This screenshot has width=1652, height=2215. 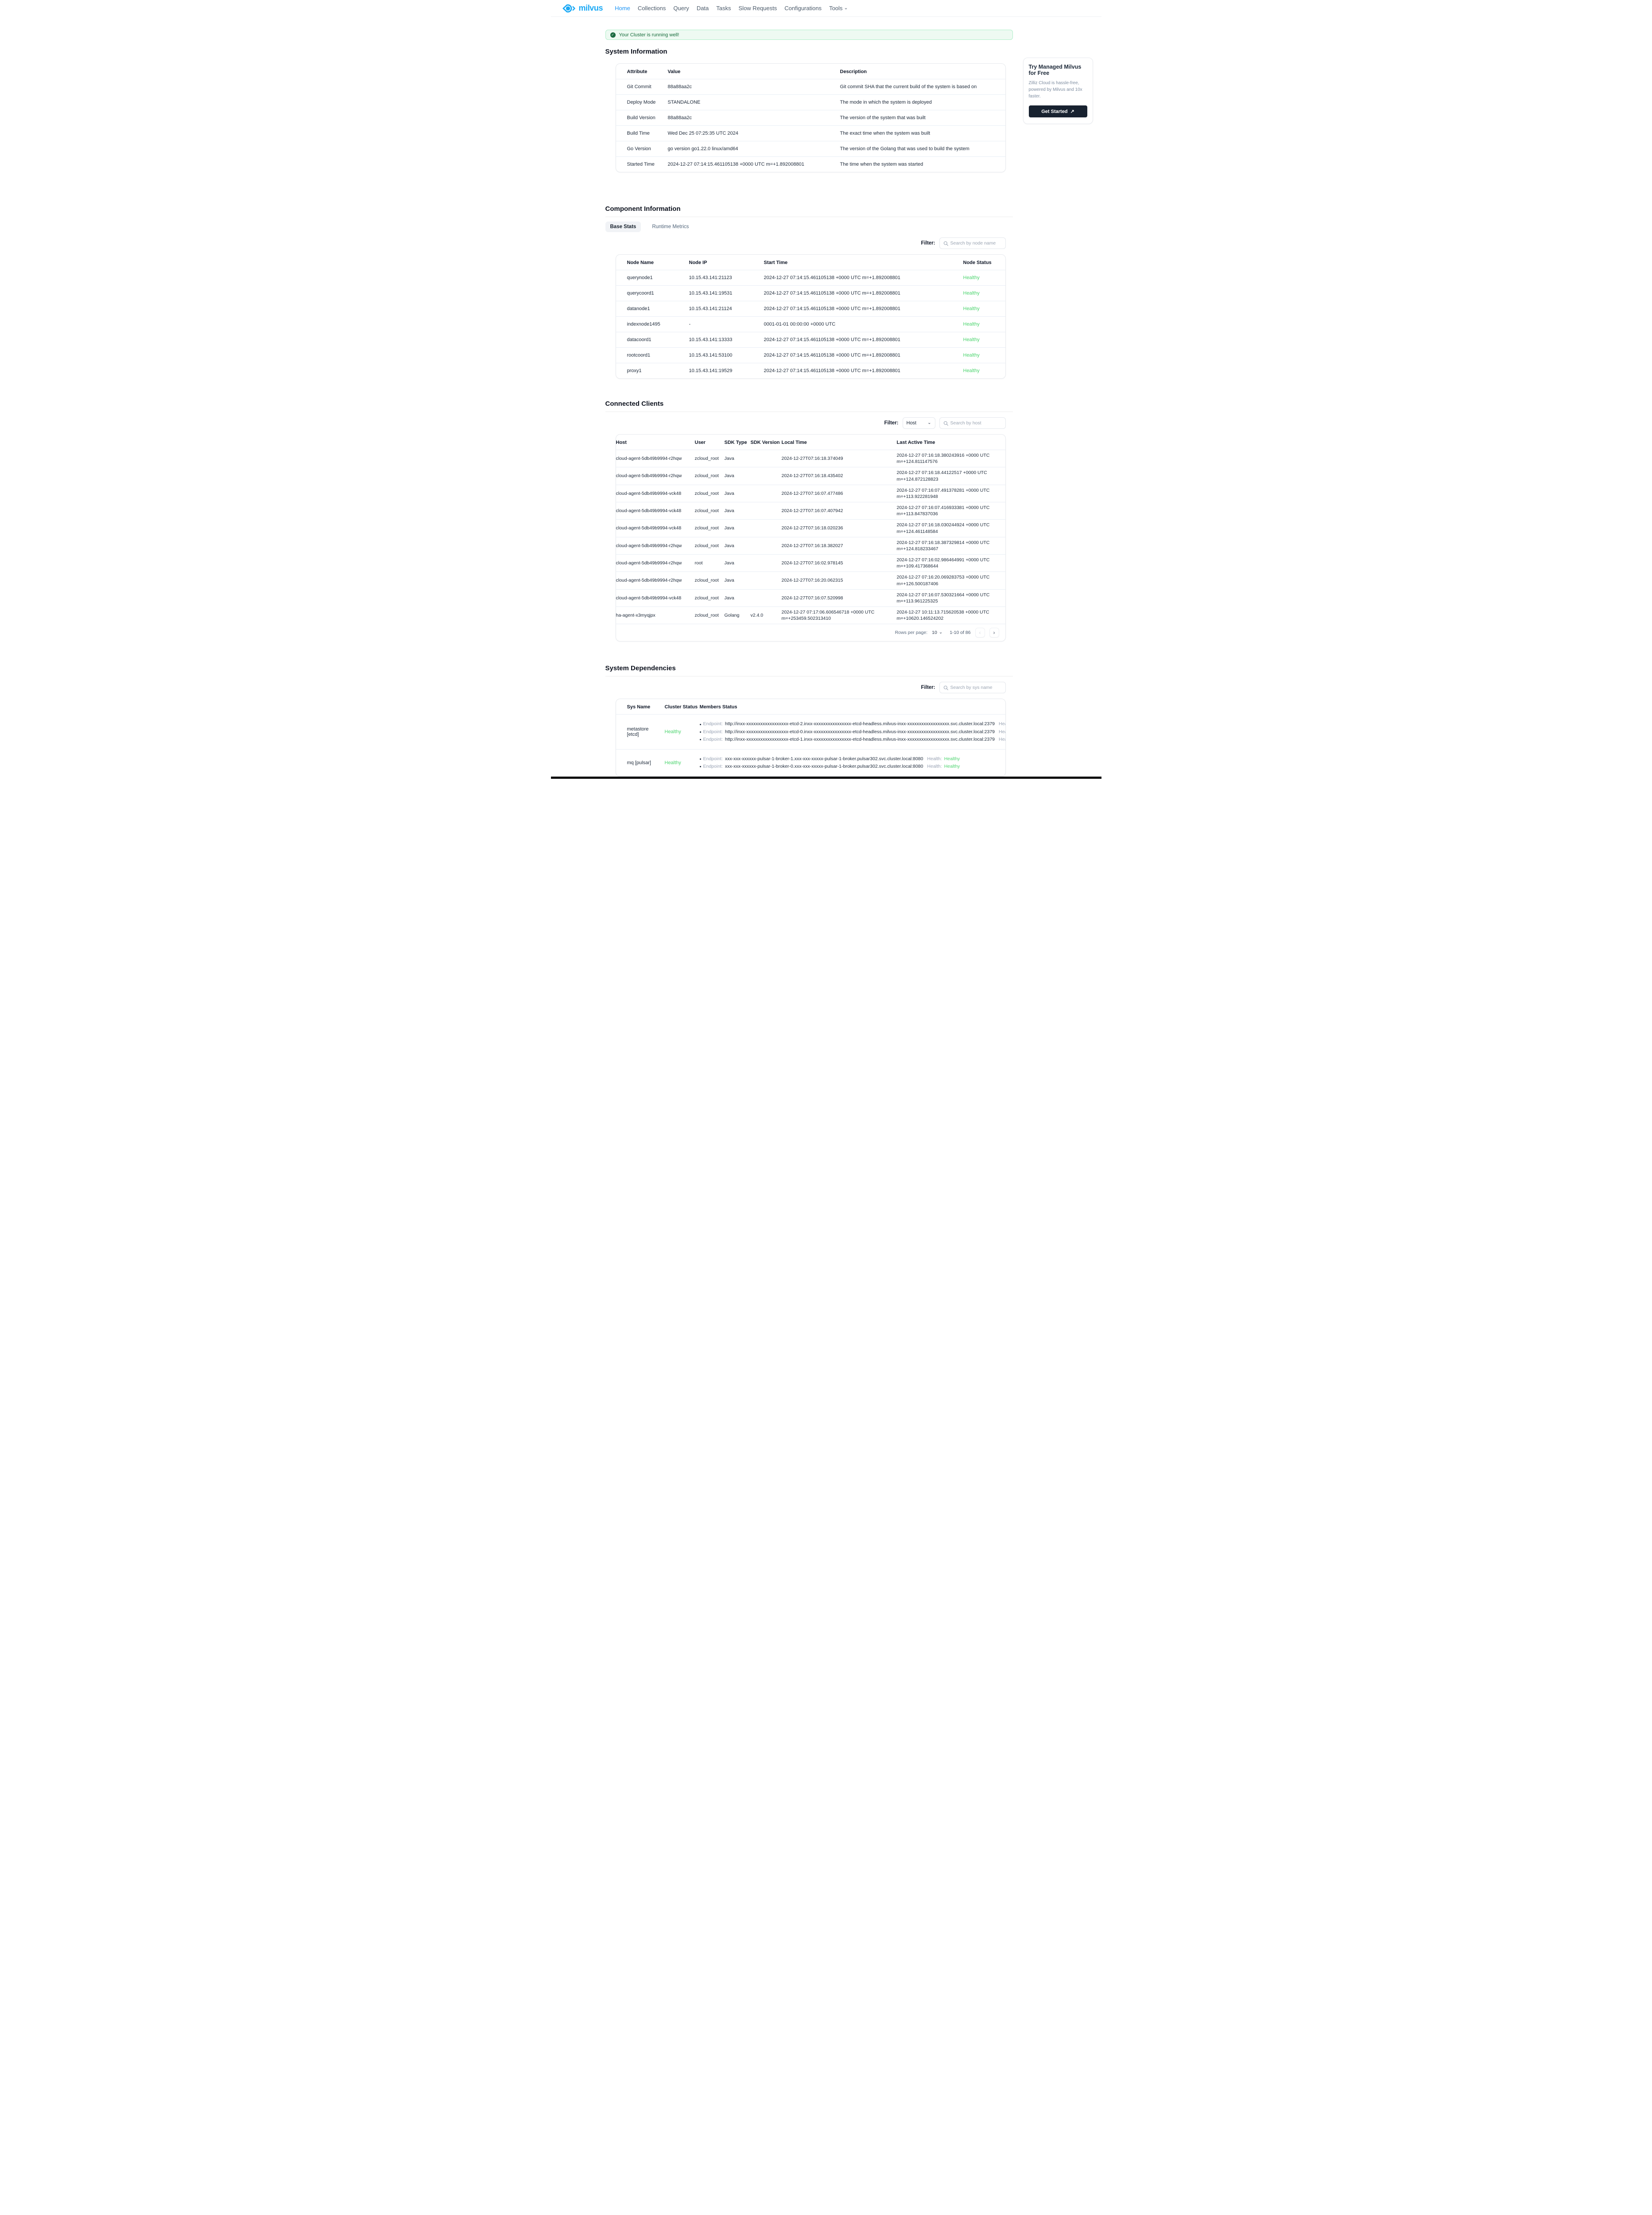 I want to click on health-label: Health:, so click(x=934, y=766).